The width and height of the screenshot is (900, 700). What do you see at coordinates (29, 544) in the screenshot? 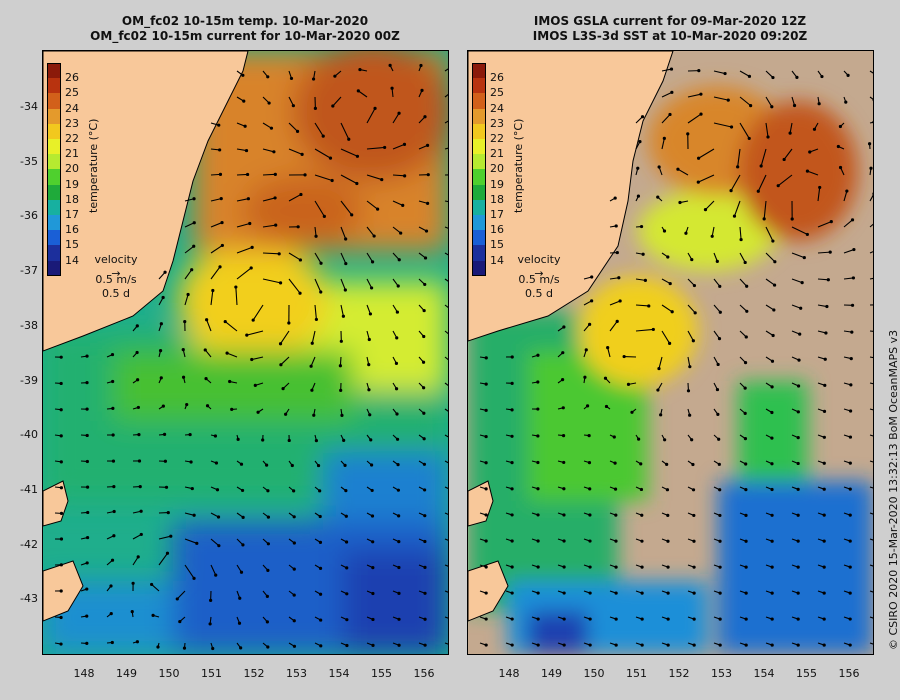
I see `latitude-label: -42` at bounding box center [29, 544].